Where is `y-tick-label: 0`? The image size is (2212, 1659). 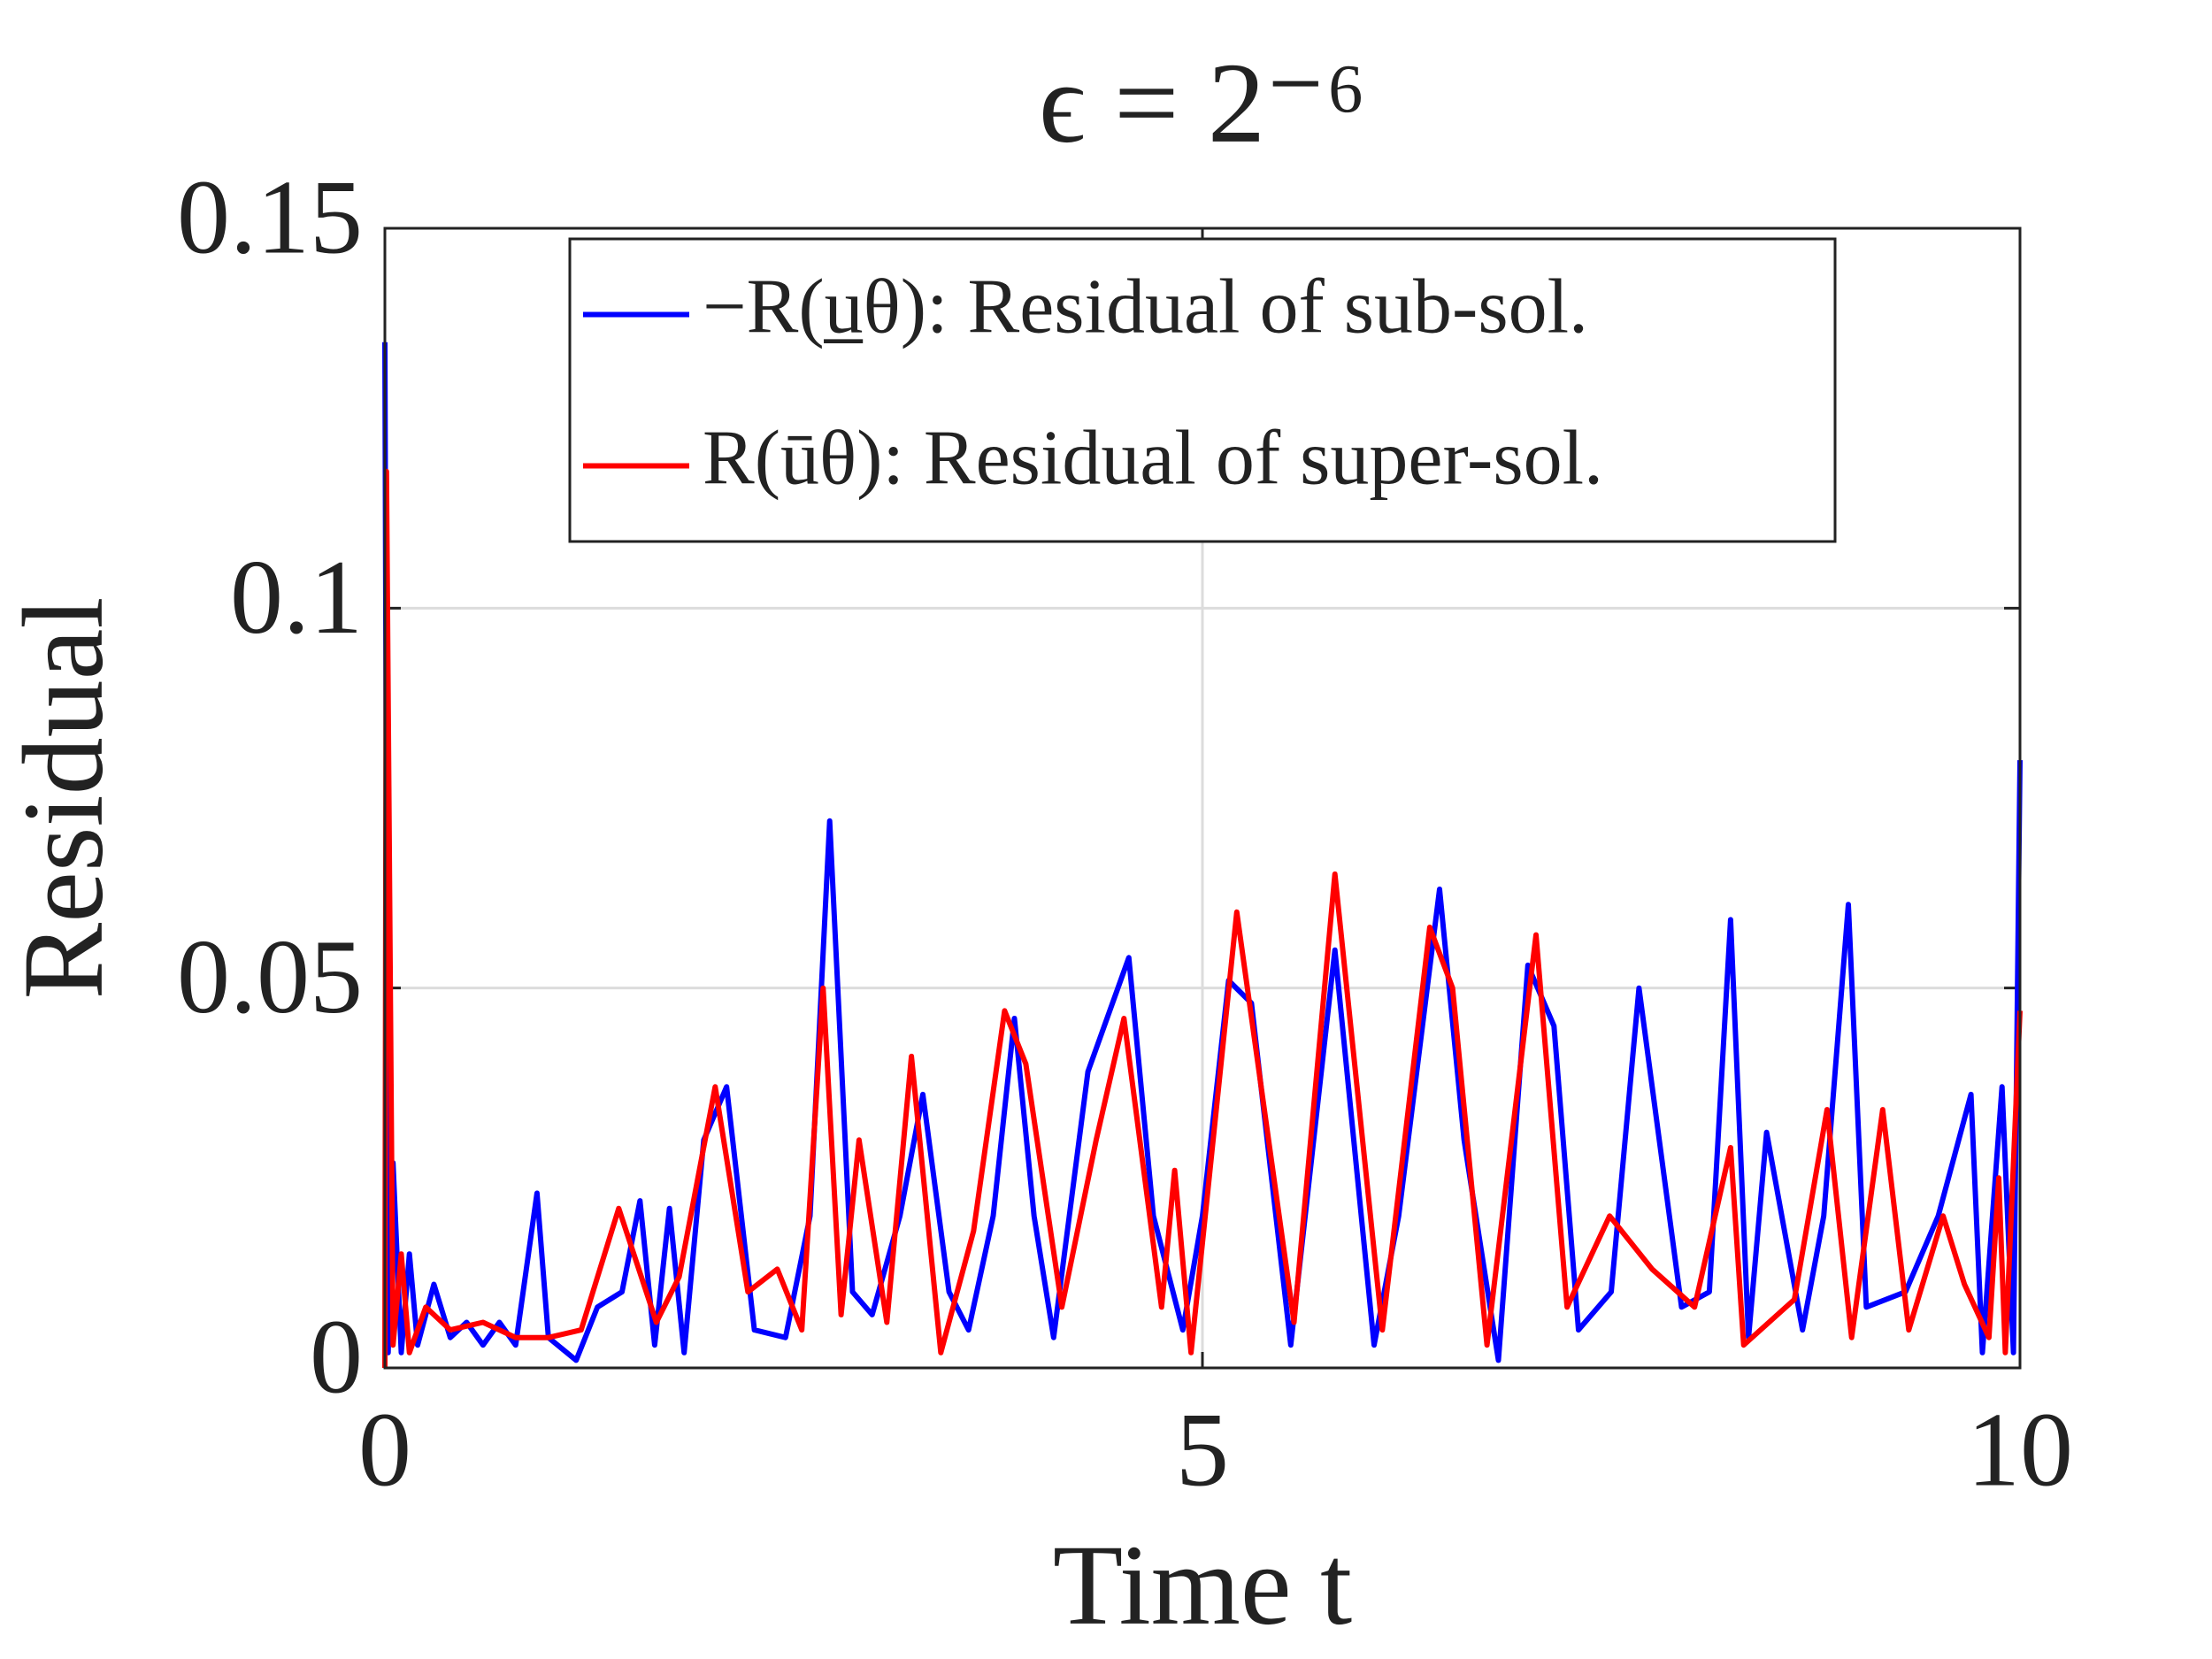 y-tick-label: 0 is located at coordinates (337, 1357).